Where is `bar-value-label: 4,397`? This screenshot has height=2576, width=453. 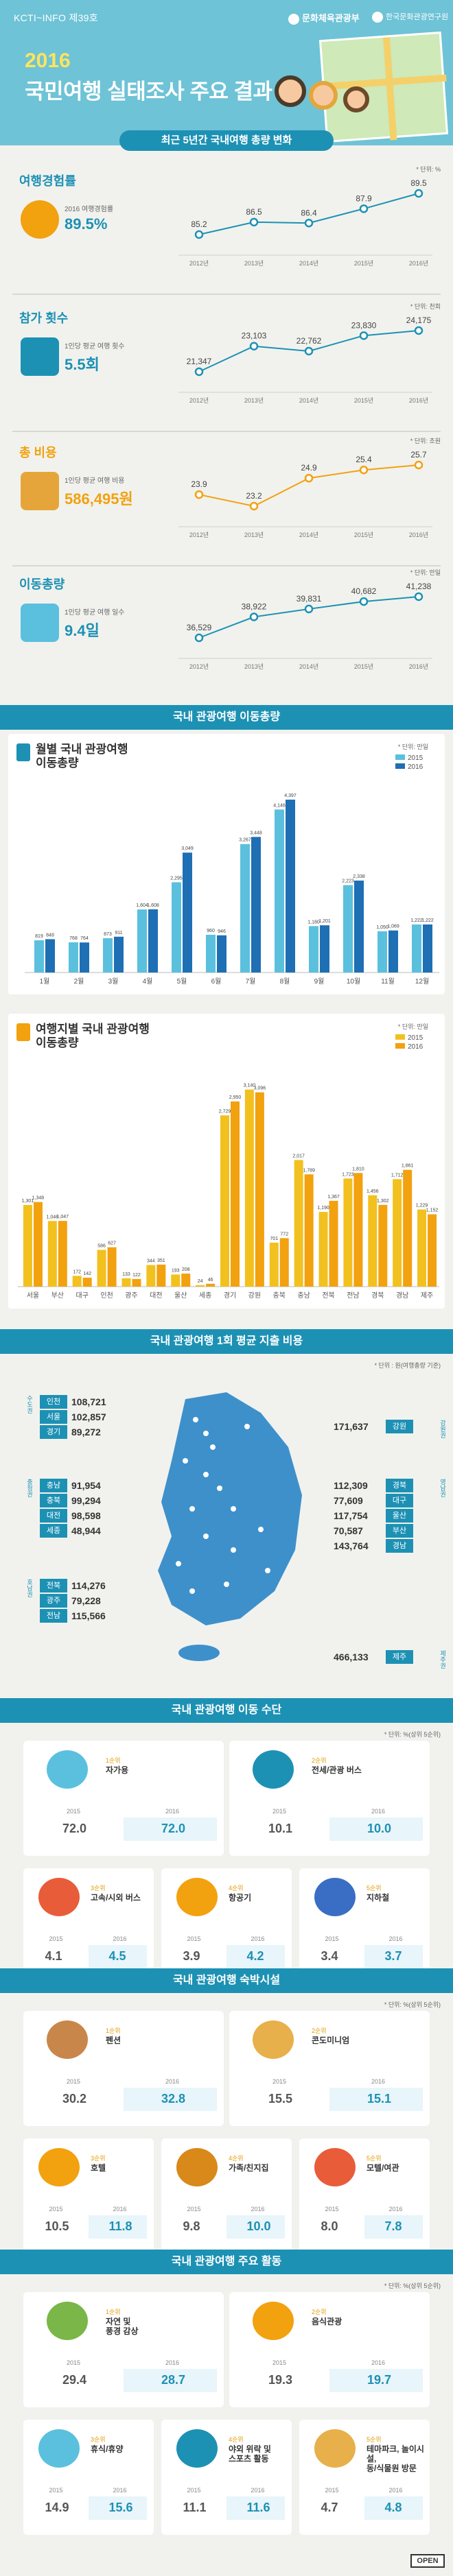
bar-value-label: 4,397 is located at coordinates (290, 796).